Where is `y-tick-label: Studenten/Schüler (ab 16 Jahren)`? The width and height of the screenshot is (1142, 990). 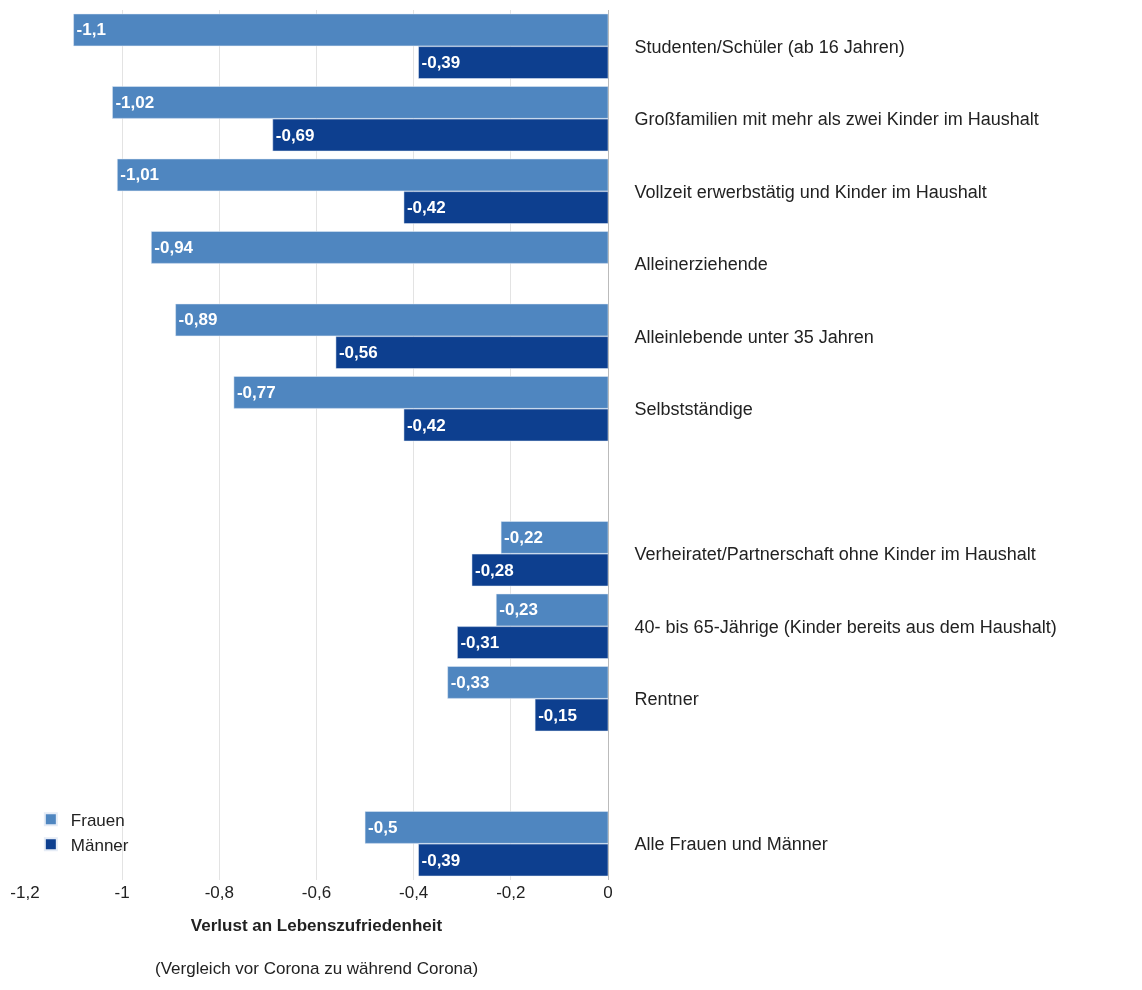
y-tick-label: Studenten/Schüler (ab 16 Jahren) is located at coordinates (769, 46).